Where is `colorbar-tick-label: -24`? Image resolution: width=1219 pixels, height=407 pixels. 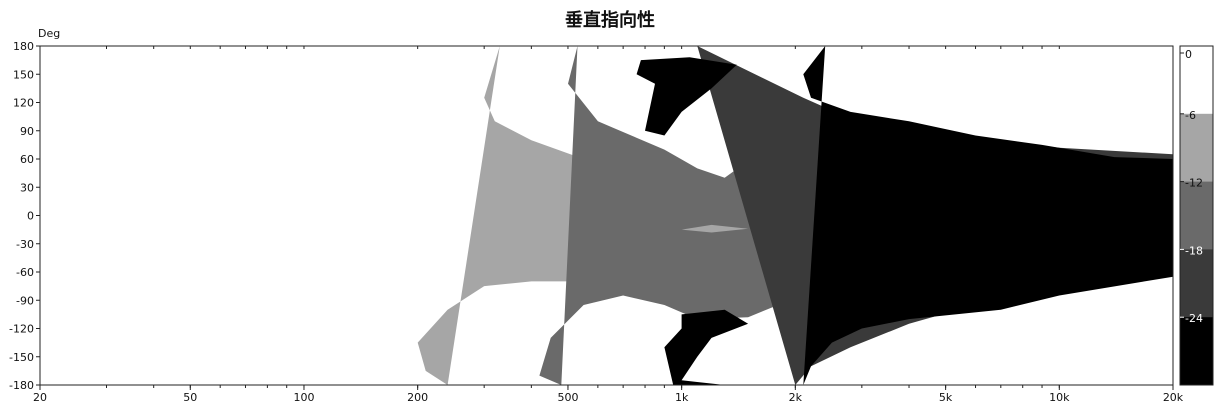 colorbar-tick-label: -24 is located at coordinates (1194, 318).